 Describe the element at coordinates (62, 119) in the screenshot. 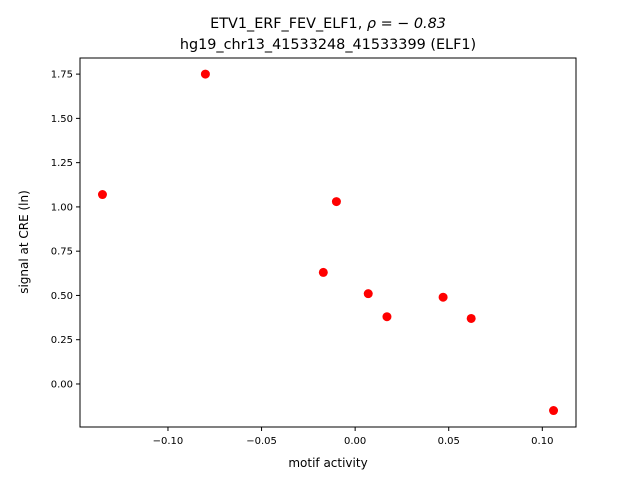

I see `y-tick-label: 1.50` at that location.